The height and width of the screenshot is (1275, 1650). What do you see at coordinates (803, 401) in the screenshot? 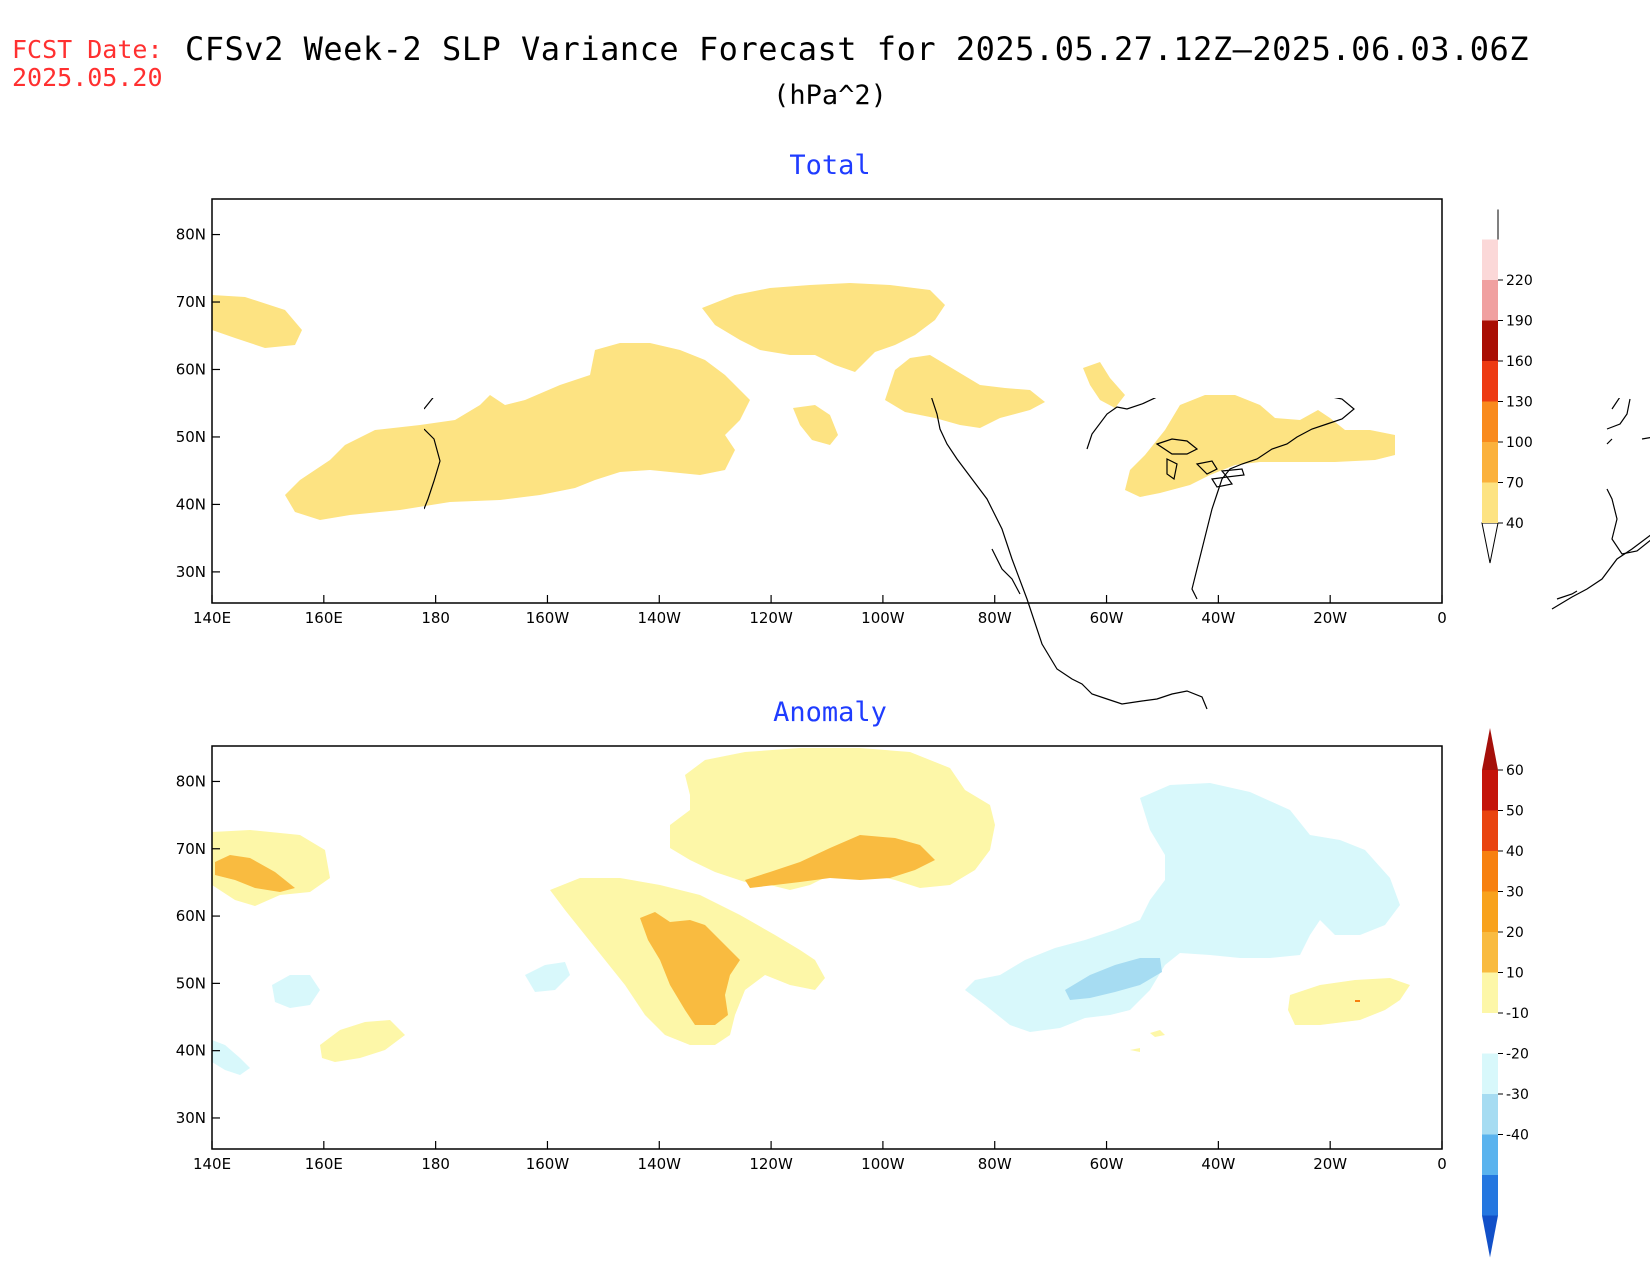
I see `shading-total` at bounding box center [803, 401].